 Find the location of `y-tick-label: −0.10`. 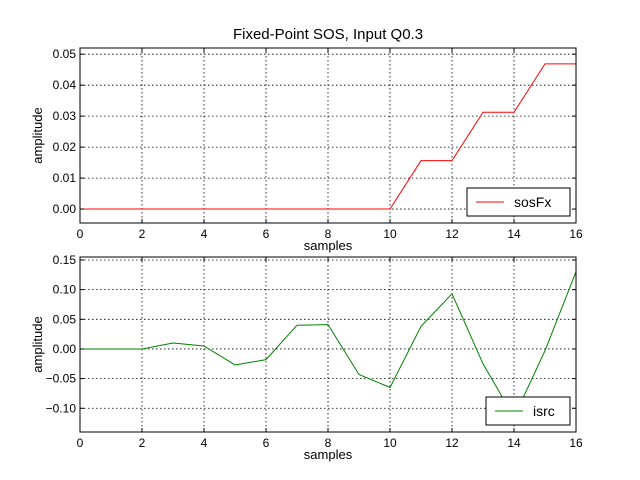

y-tick-label: −0.10 is located at coordinates (61, 408).